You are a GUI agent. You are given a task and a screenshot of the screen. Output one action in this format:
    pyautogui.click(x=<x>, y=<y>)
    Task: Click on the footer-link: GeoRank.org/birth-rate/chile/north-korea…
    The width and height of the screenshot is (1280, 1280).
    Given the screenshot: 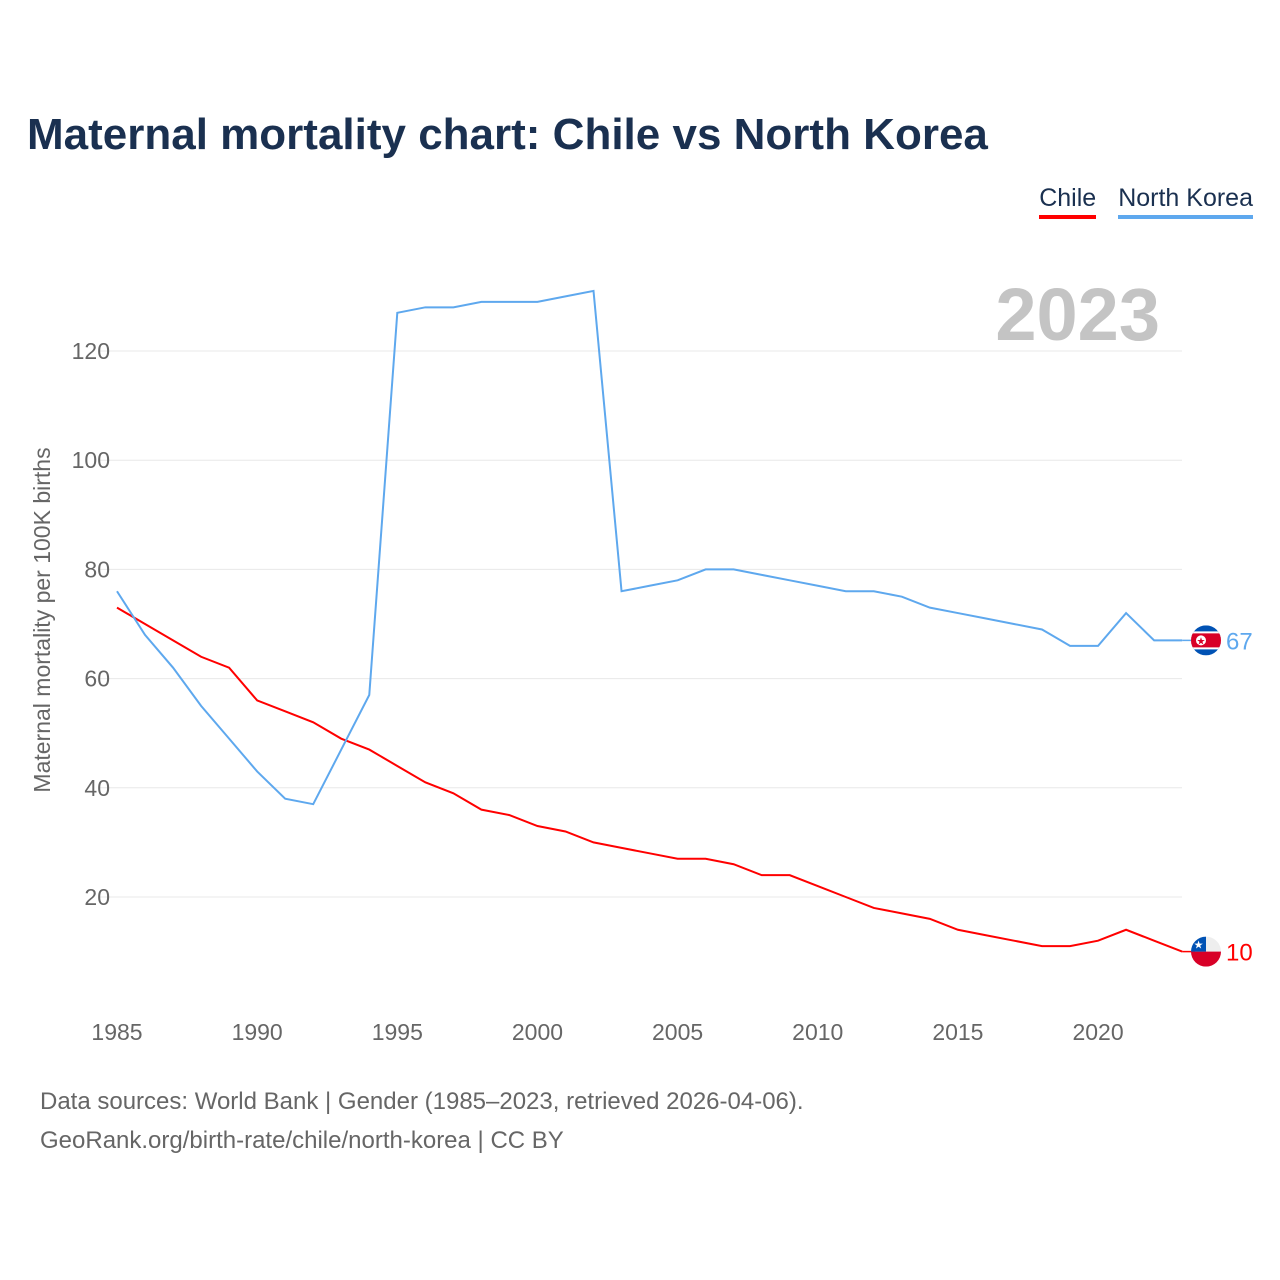 What is the action you would take?
    pyautogui.click(x=302, y=1140)
    